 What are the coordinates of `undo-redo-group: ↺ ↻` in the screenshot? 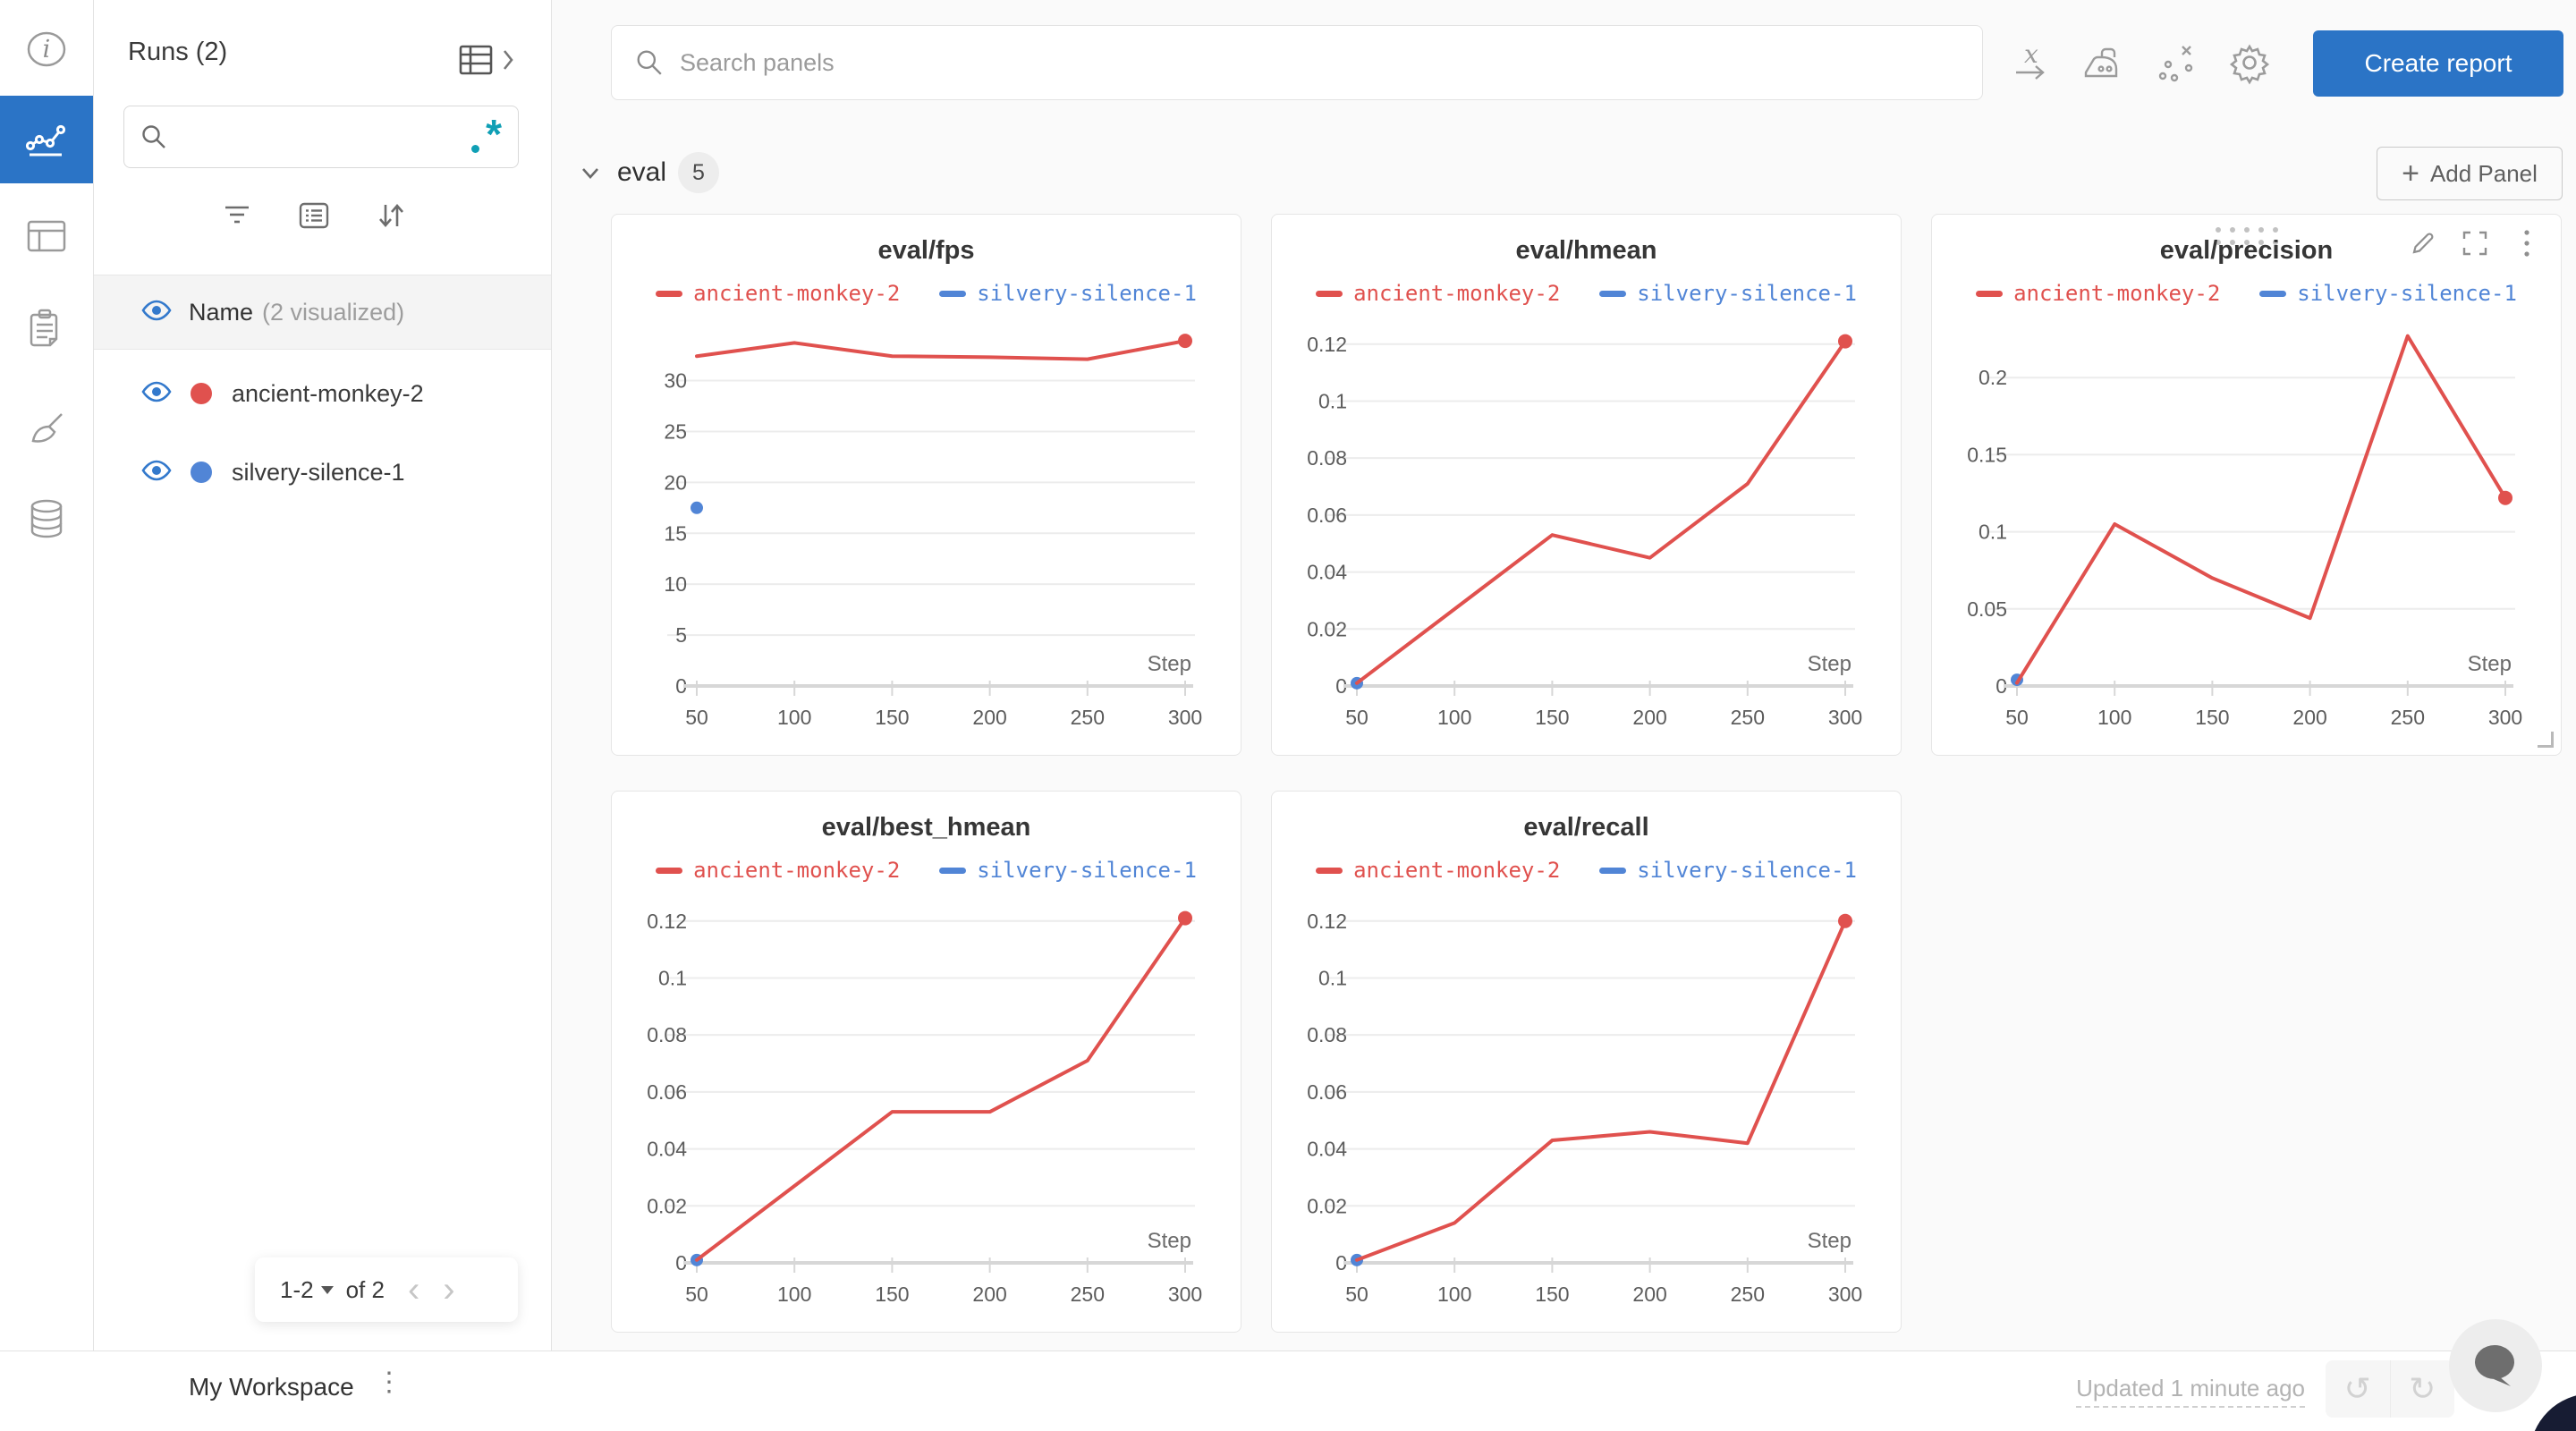 It's located at (2390, 1389).